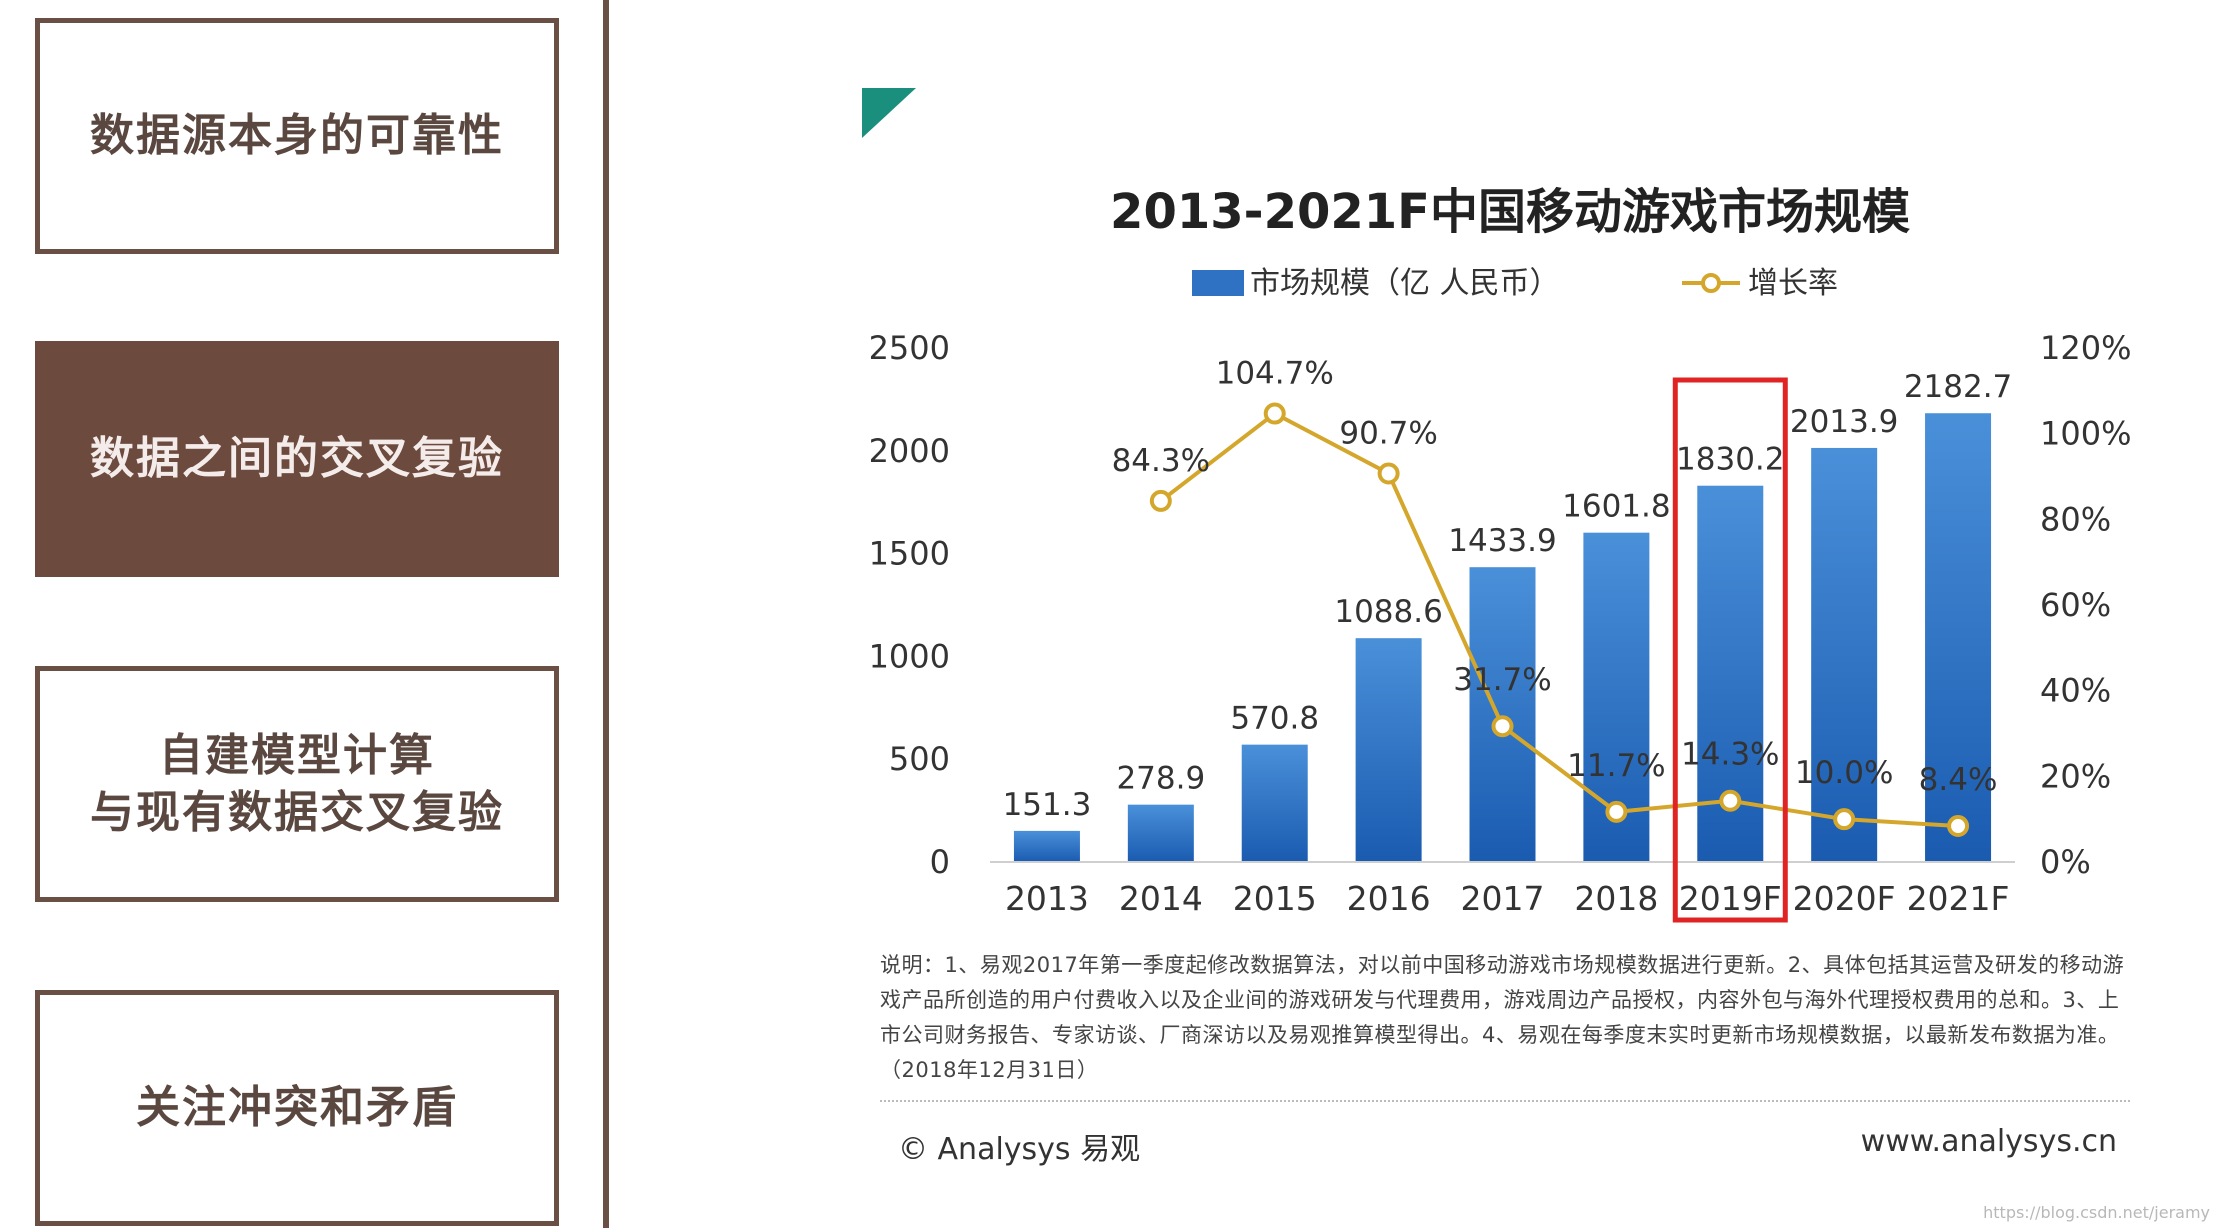 The image size is (2222, 1228). I want to click on x-tick-label: 2017, so click(1503, 898).